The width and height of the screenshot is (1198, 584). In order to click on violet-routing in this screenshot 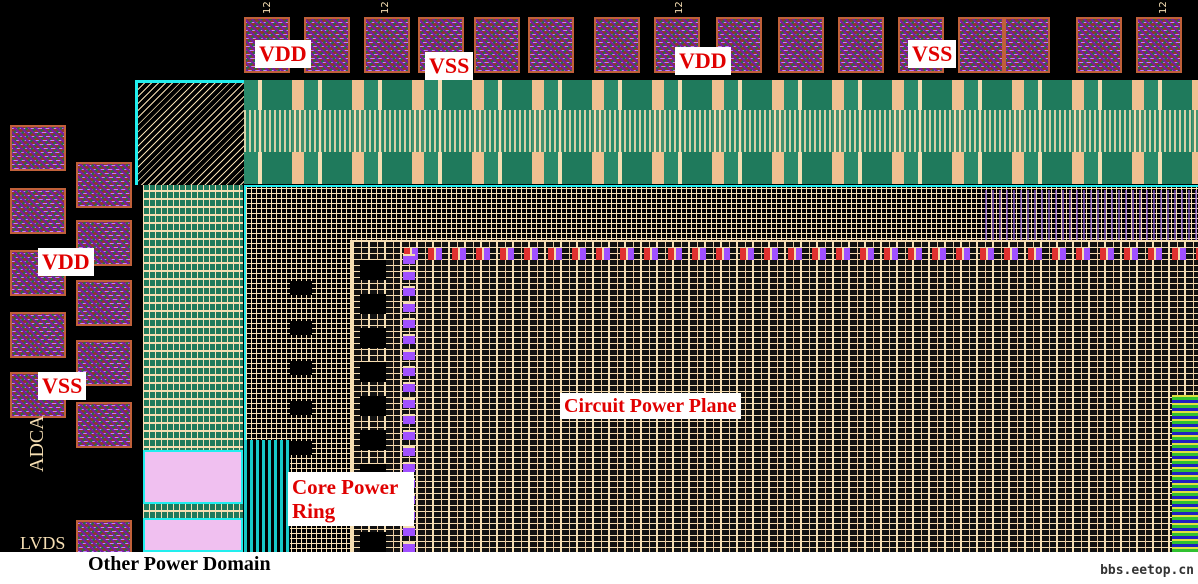, I will do `click(1091, 215)`.